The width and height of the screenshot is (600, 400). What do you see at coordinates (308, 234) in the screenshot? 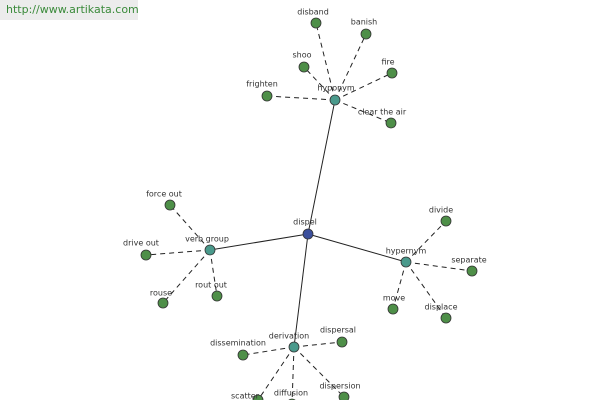
I see `center-node` at bounding box center [308, 234].